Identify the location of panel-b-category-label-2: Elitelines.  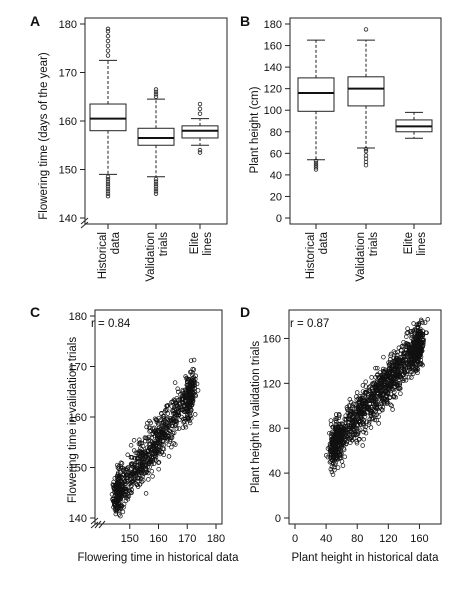
(415, 244).